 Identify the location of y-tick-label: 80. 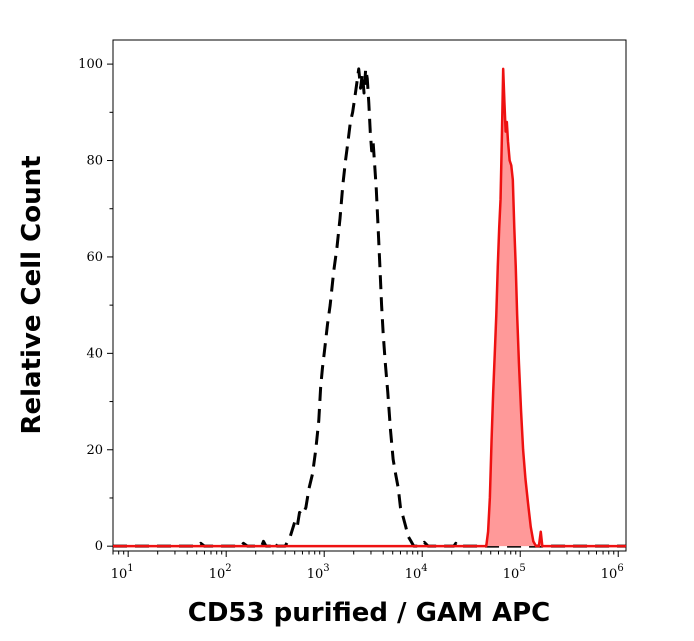
(94, 161).